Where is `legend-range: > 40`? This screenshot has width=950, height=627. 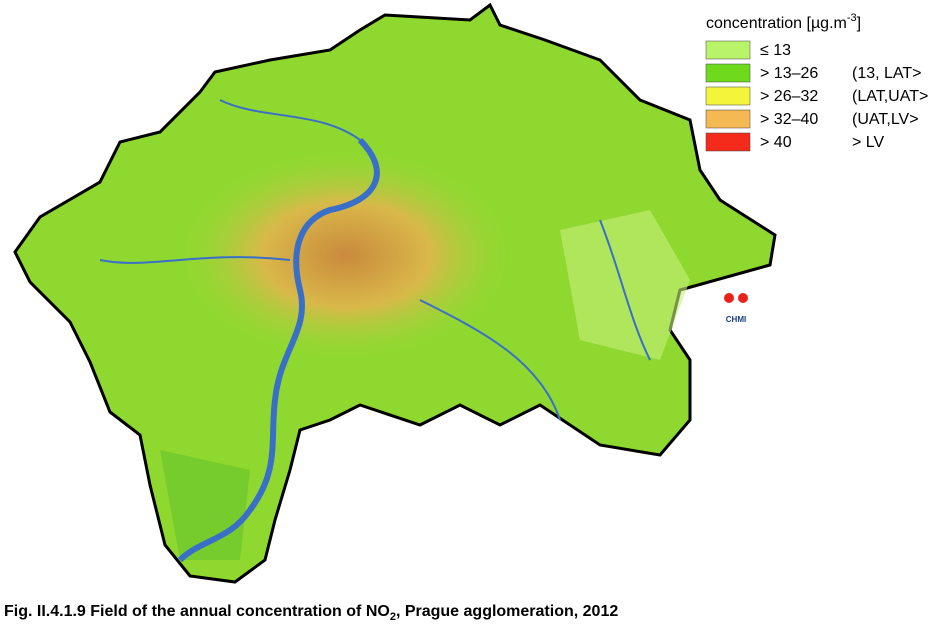
legend-range: > 40 is located at coordinates (776, 142).